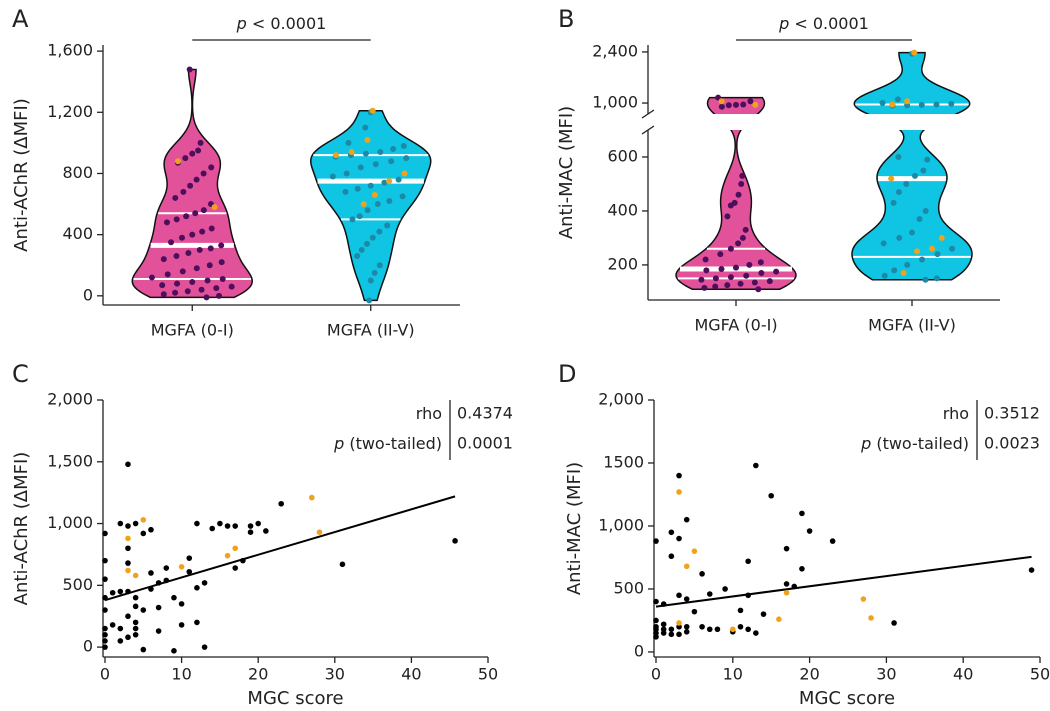 This screenshot has height=711, width=1050. What do you see at coordinates (615, 102) in the screenshot?
I see `y-tick-label: 1,000` at bounding box center [615, 102].